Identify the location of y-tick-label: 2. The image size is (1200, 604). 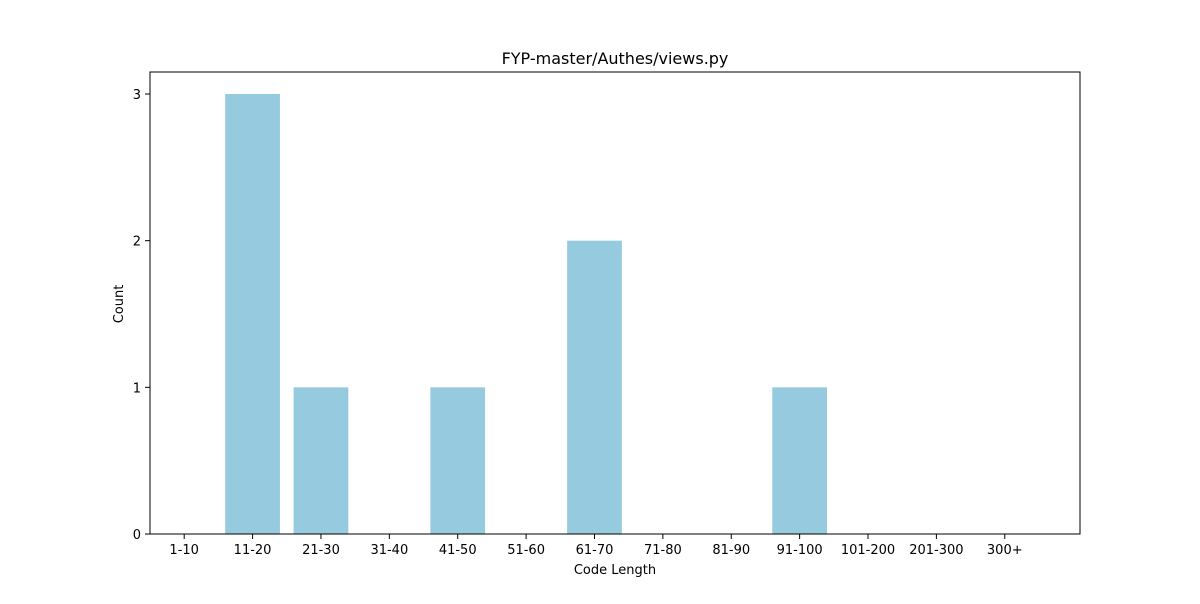
(137, 242).